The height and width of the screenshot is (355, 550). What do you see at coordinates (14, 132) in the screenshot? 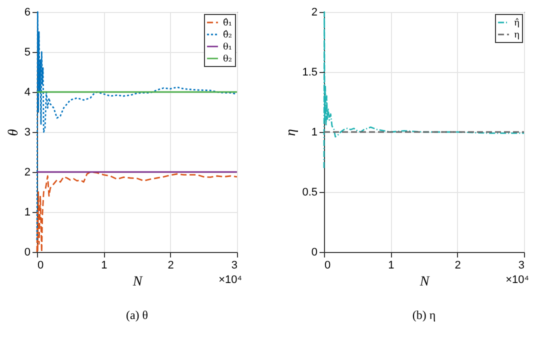
I see `y-axis-title: θ` at bounding box center [14, 132].